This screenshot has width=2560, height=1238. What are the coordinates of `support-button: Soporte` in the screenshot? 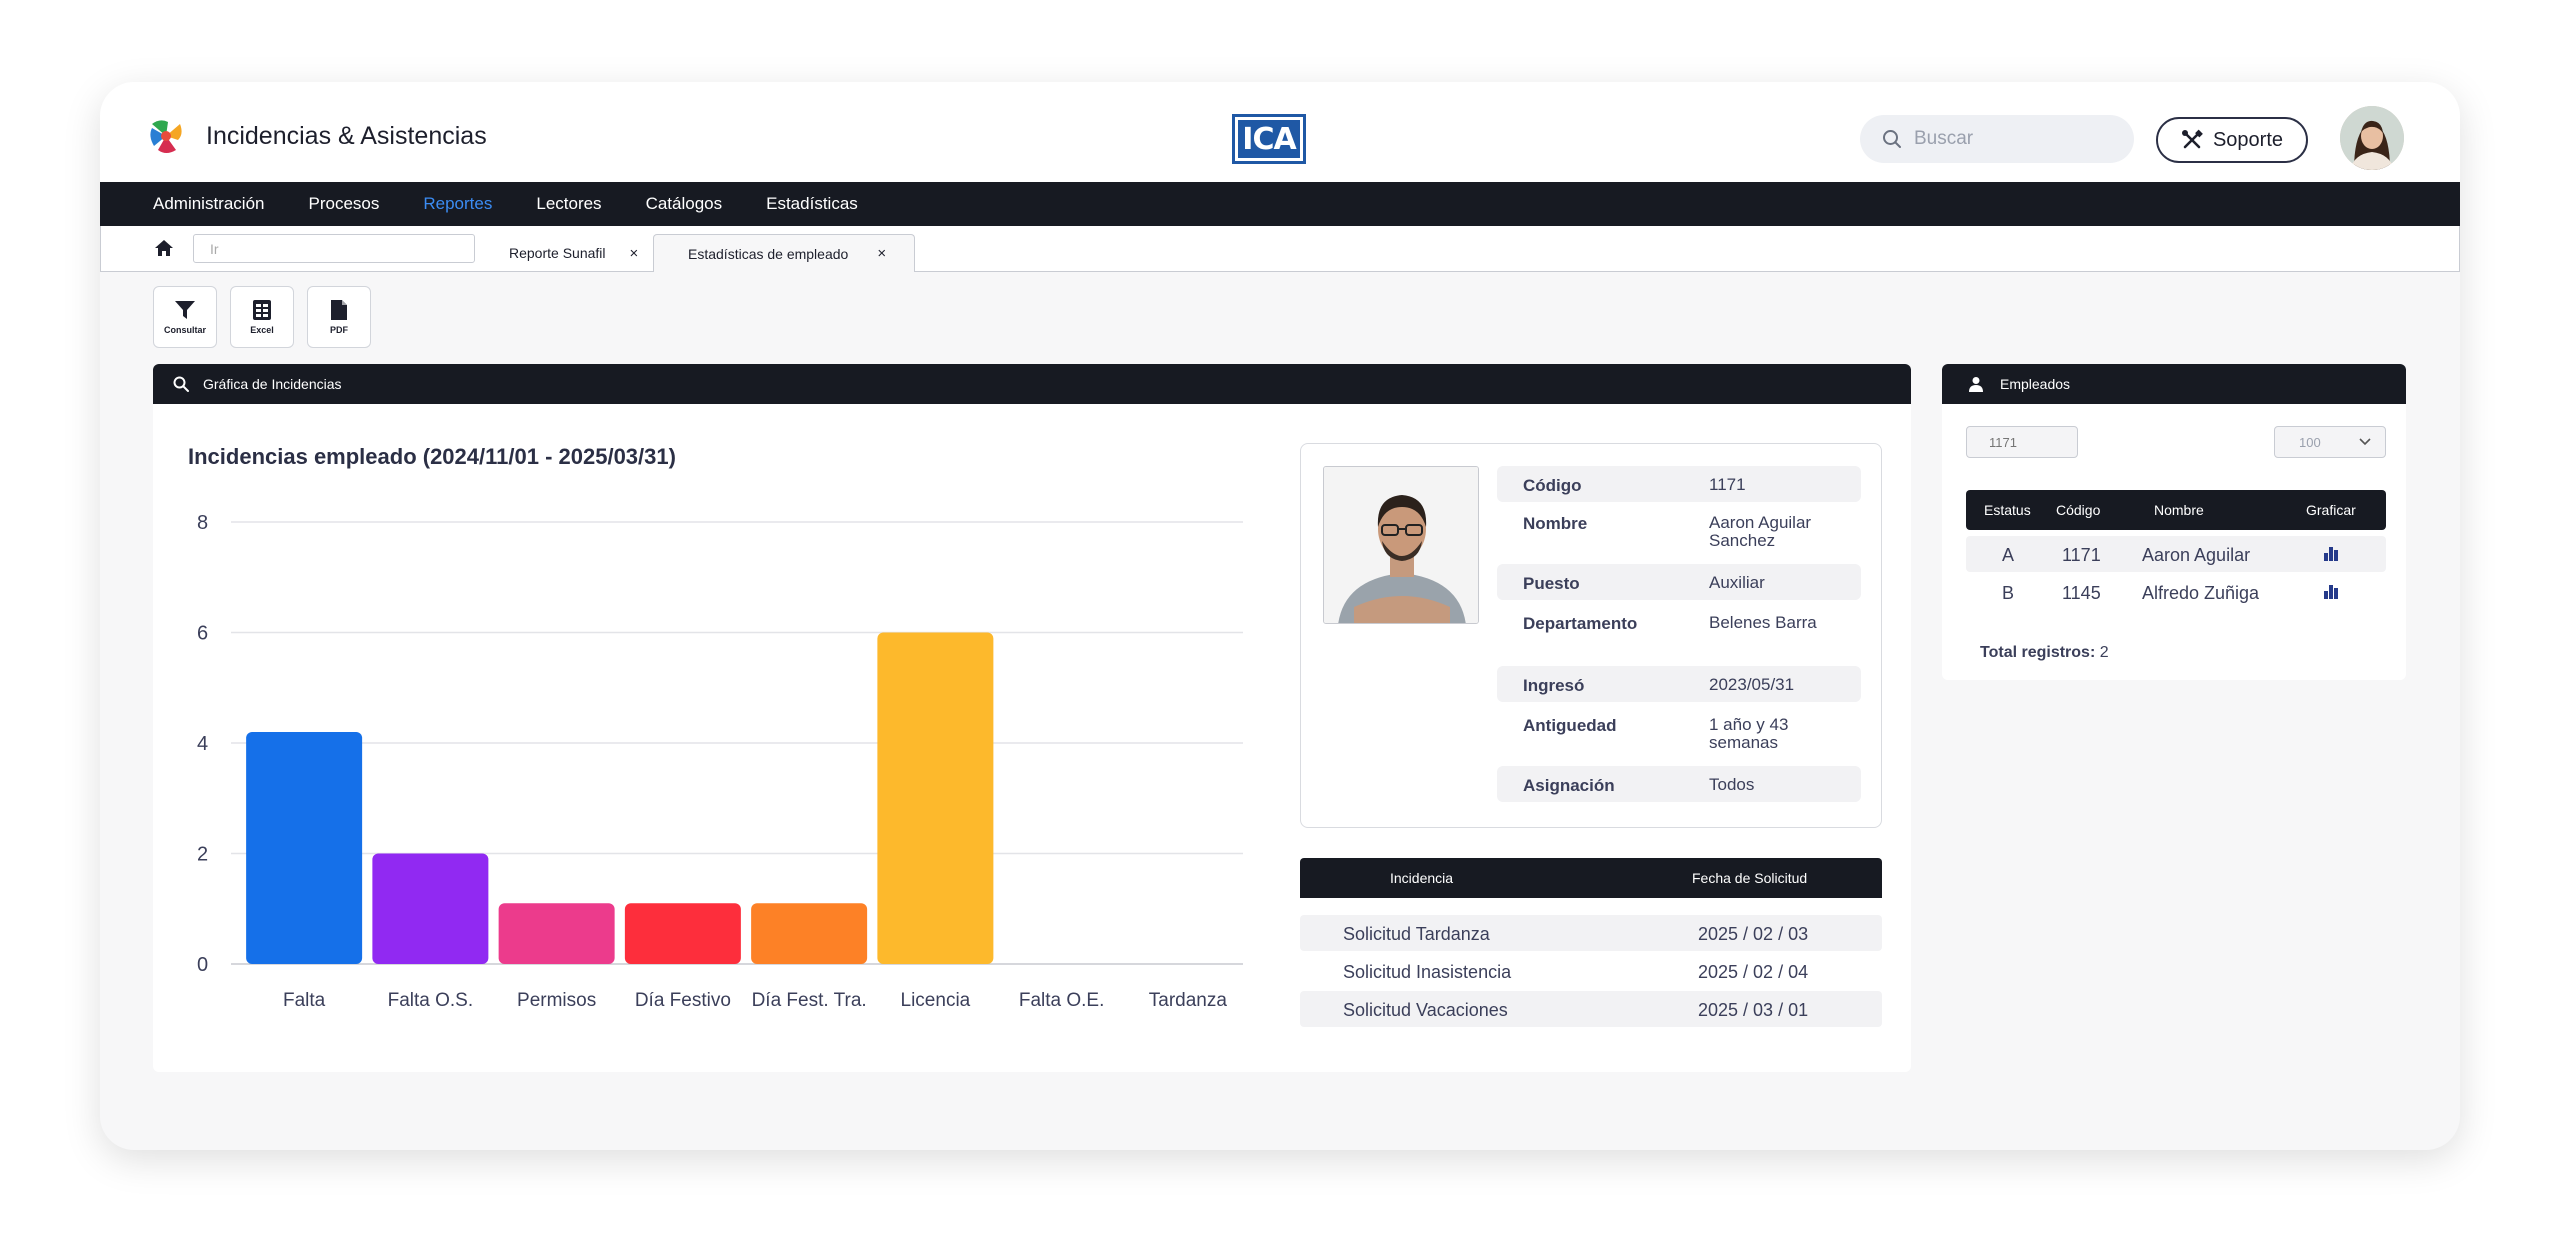 It's located at (2232, 140).